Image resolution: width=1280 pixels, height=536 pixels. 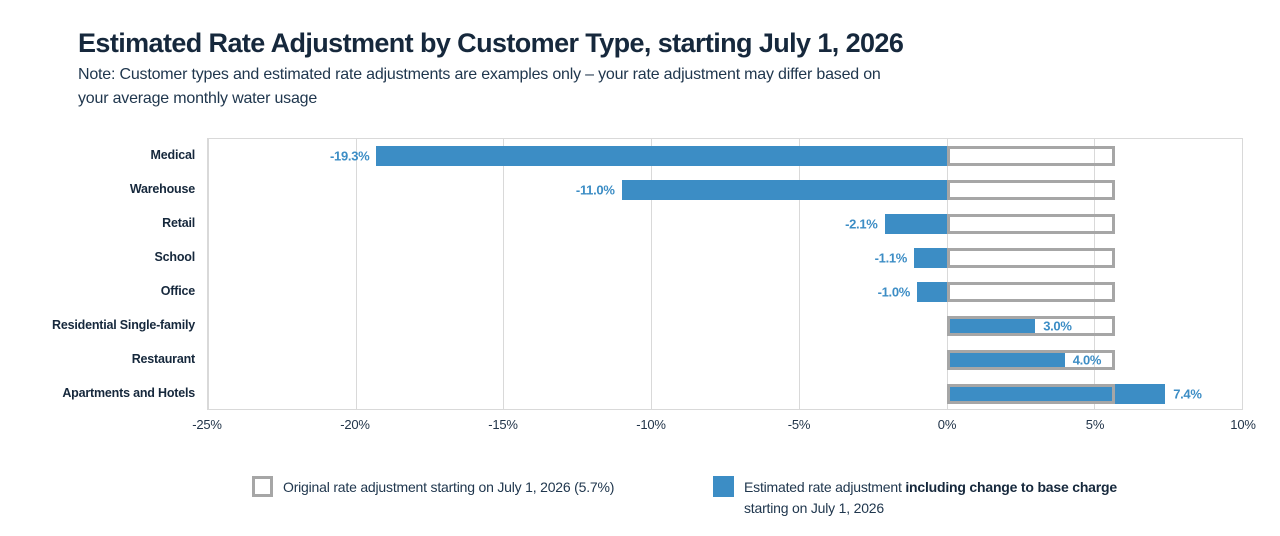 What do you see at coordinates (861, 224) in the screenshot?
I see `value-label: -2.1%` at bounding box center [861, 224].